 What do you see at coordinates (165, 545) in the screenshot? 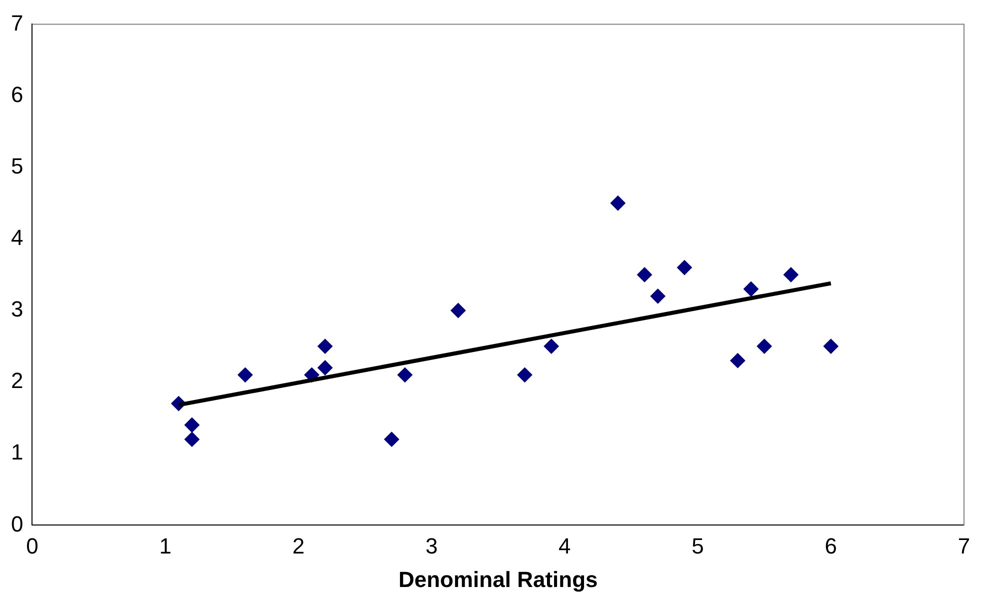
I see `x-tick-label: 1` at bounding box center [165, 545].